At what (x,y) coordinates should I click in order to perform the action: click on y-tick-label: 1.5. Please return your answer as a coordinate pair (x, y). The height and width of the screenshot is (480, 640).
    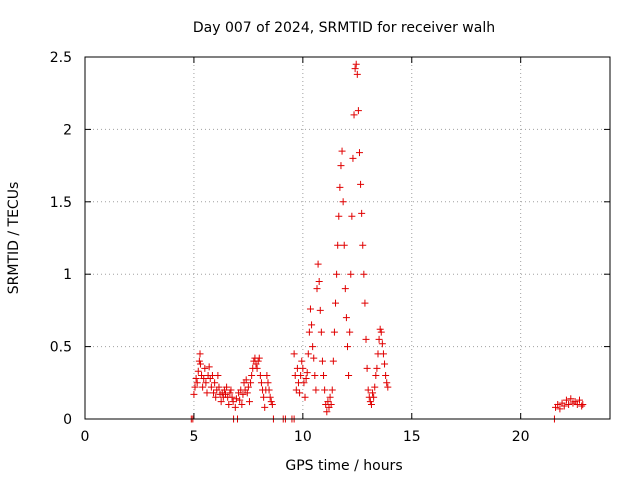
    Looking at the image, I should click on (61, 203).